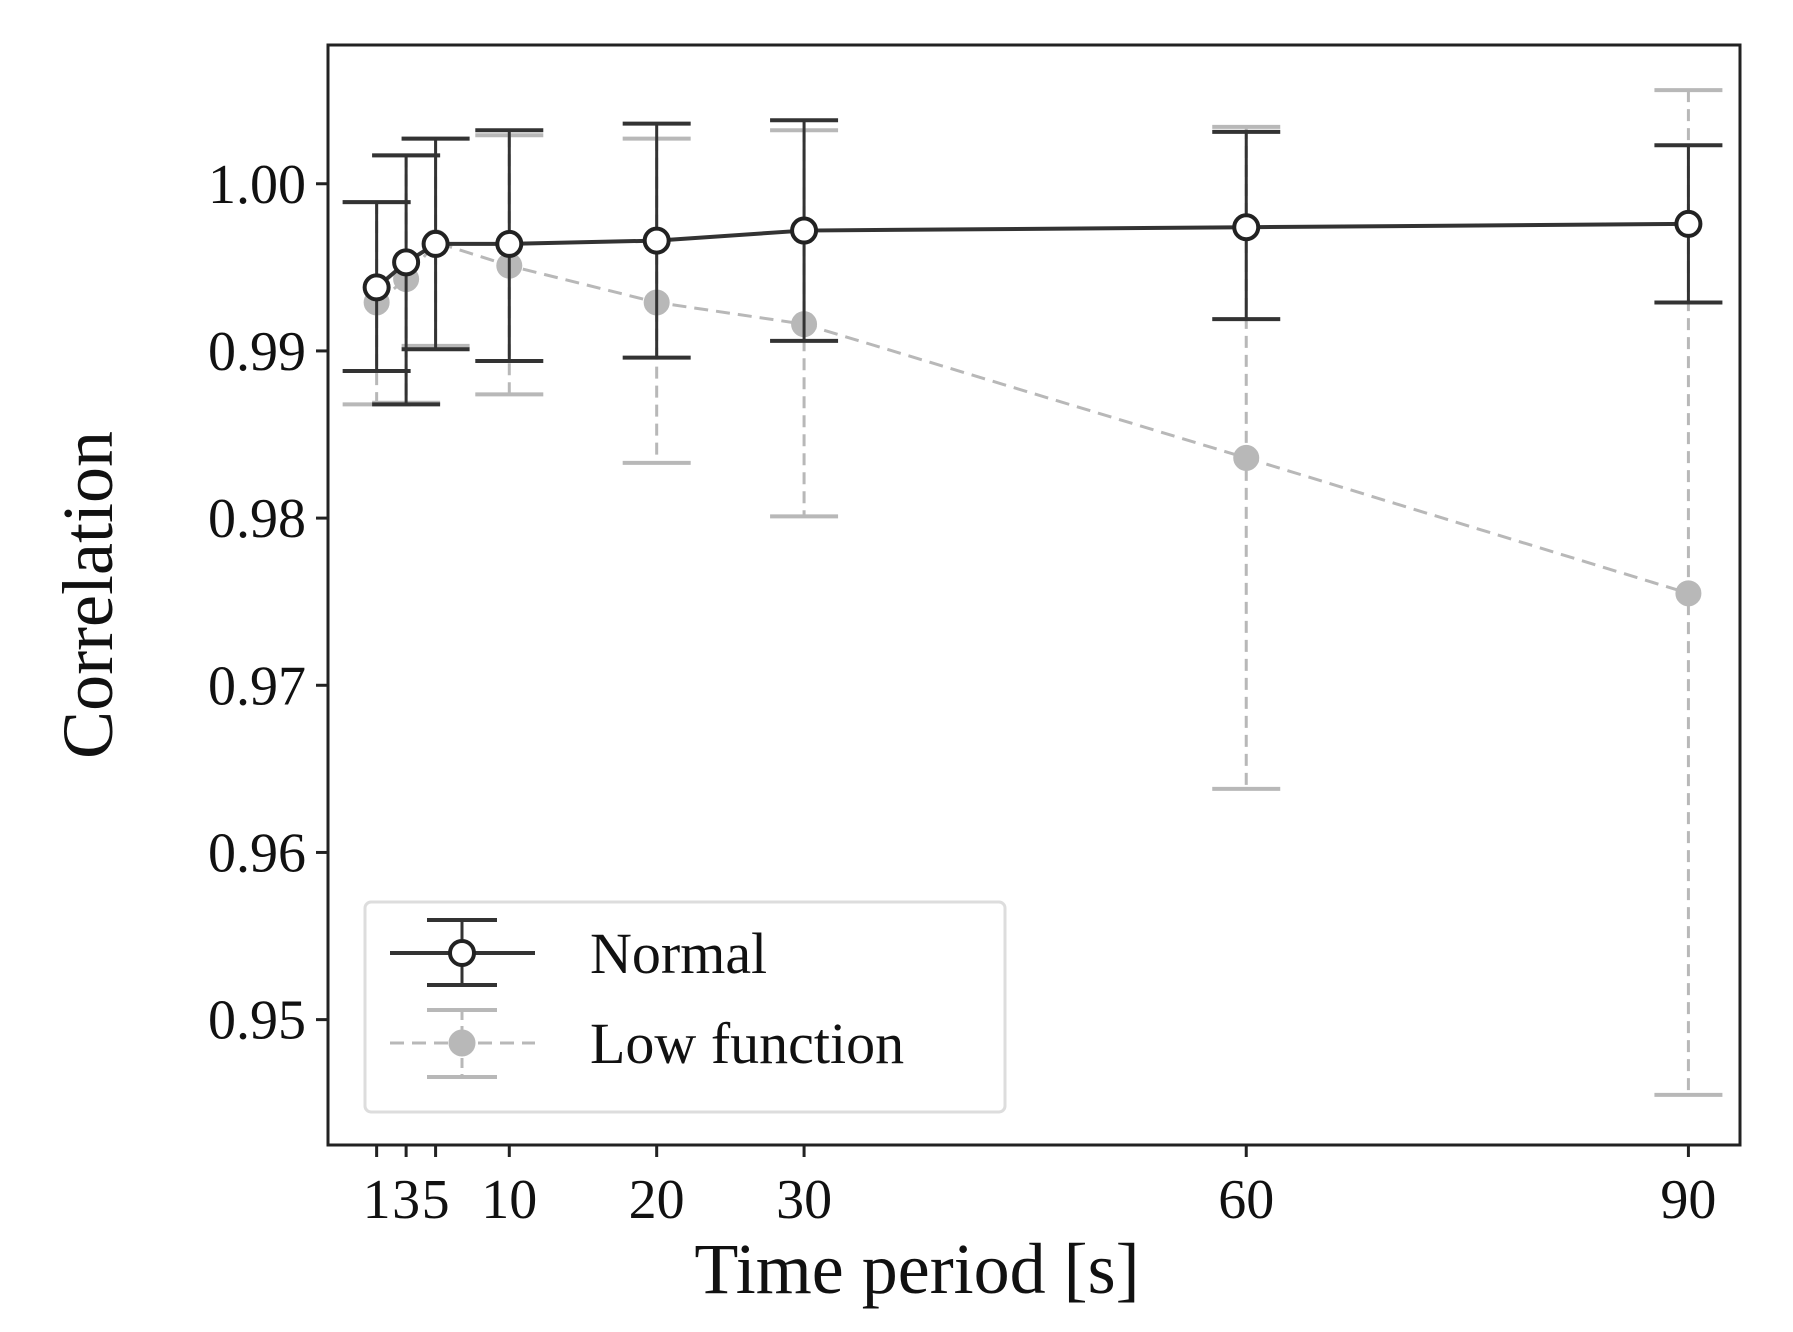 The width and height of the screenshot is (1793, 1332). I want to click on x-tick-label: 90, so click(1688, 1200).